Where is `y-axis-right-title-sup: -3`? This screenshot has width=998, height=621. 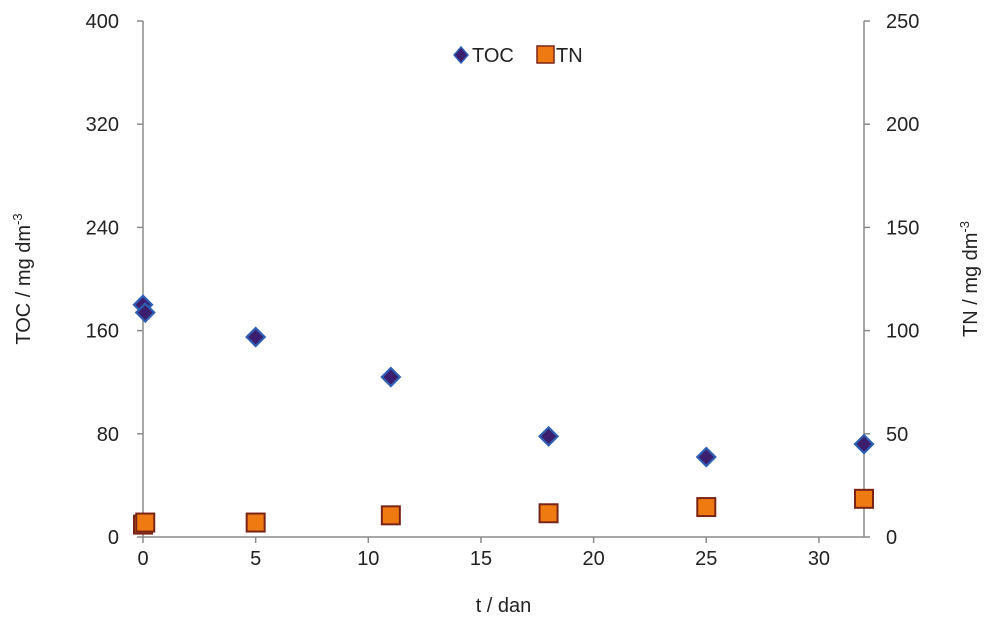 y-axis-right-title-sup: -3 is located at coordinates (964, 227).